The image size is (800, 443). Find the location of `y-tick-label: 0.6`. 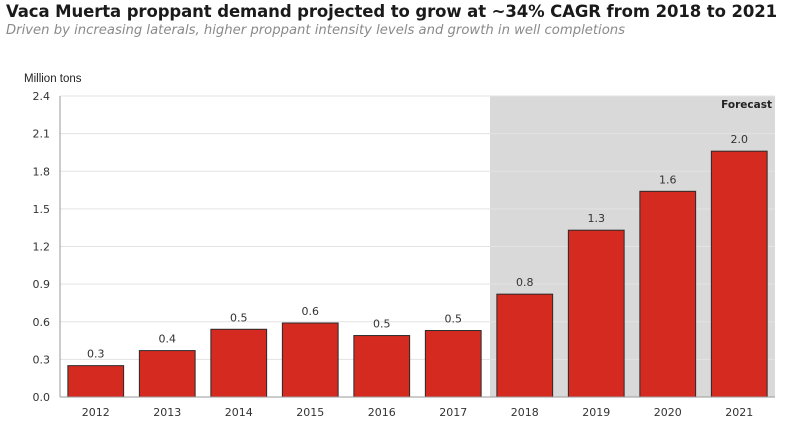

y-tick-label: 0.6 is located at coordinates (42, 322).